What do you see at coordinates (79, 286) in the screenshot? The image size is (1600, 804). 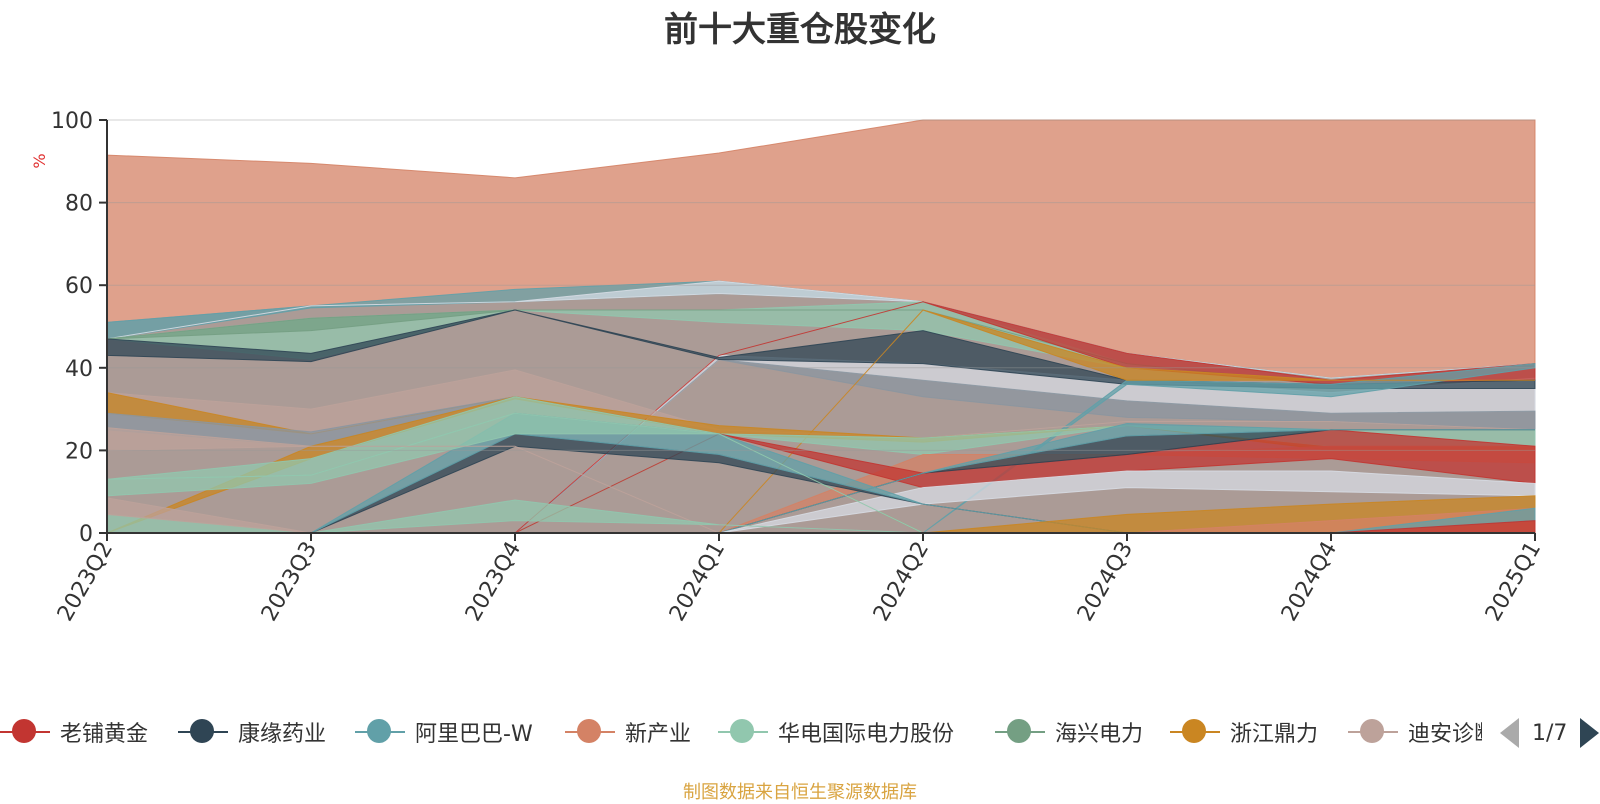 I see `y-tick-label: 60` at bounding box center [79, 286].